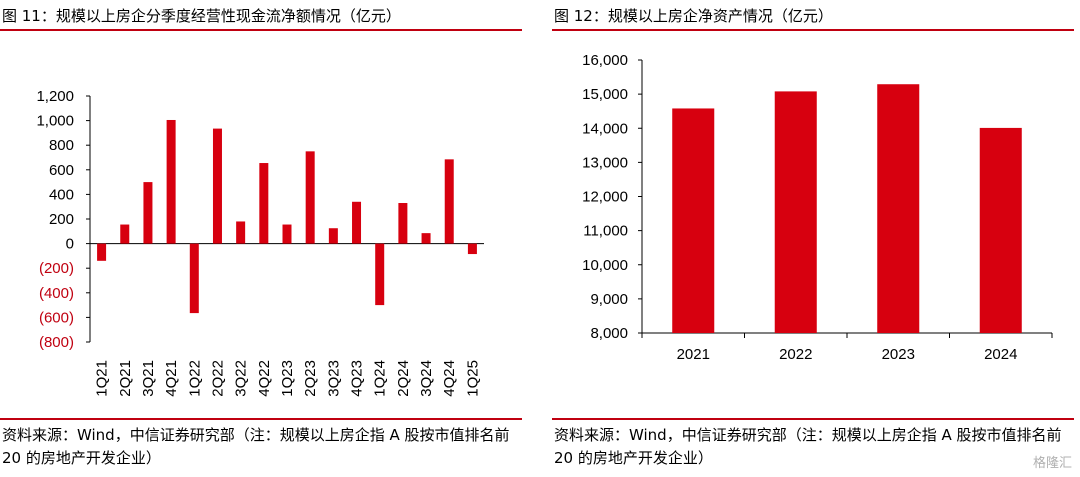 Image resolution: width=1080 pixels, height=477 pixels. What do you see at coordinates (56, 342) in the screenshot?
I see `y-tick-label: (800)` at bounding box center [56, 342].